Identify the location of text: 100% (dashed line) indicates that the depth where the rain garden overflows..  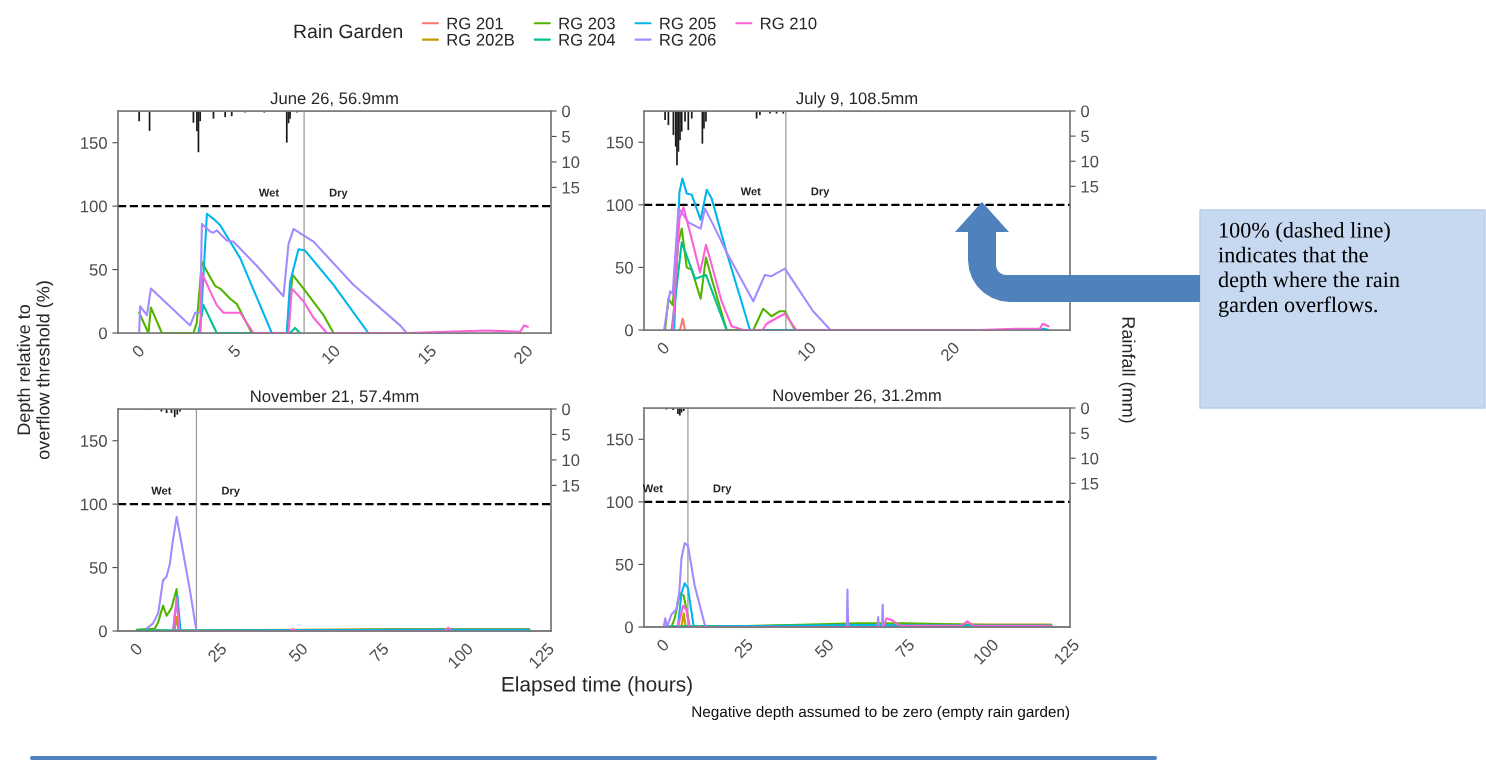
(1309, 269).